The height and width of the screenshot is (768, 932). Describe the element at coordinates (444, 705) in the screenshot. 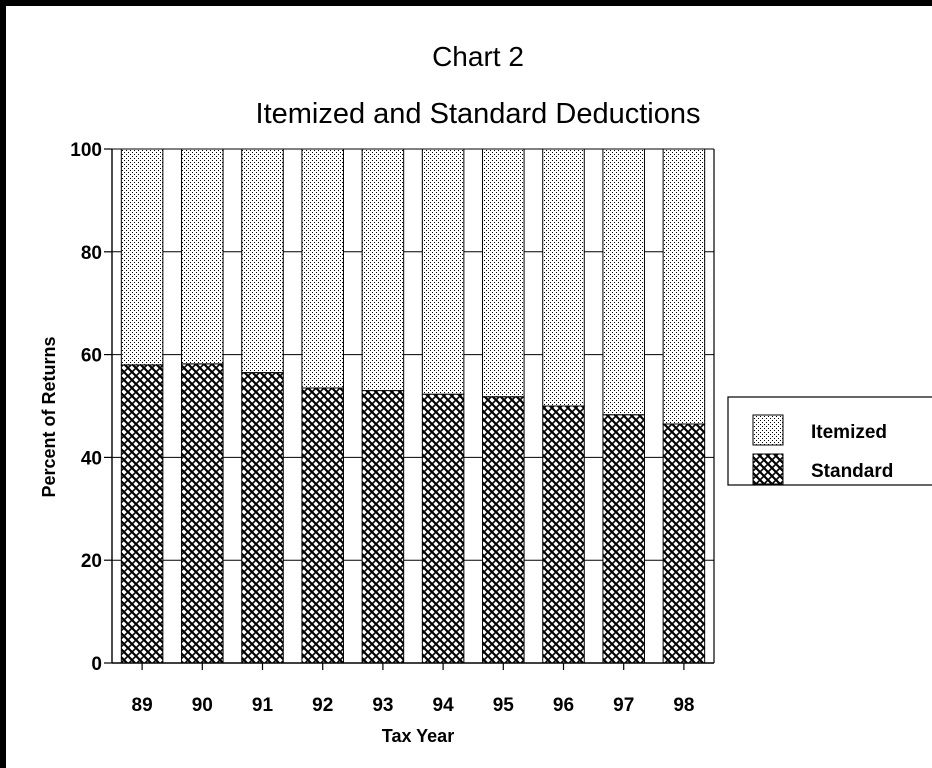

I see `x-tick-label: 94` at that location.